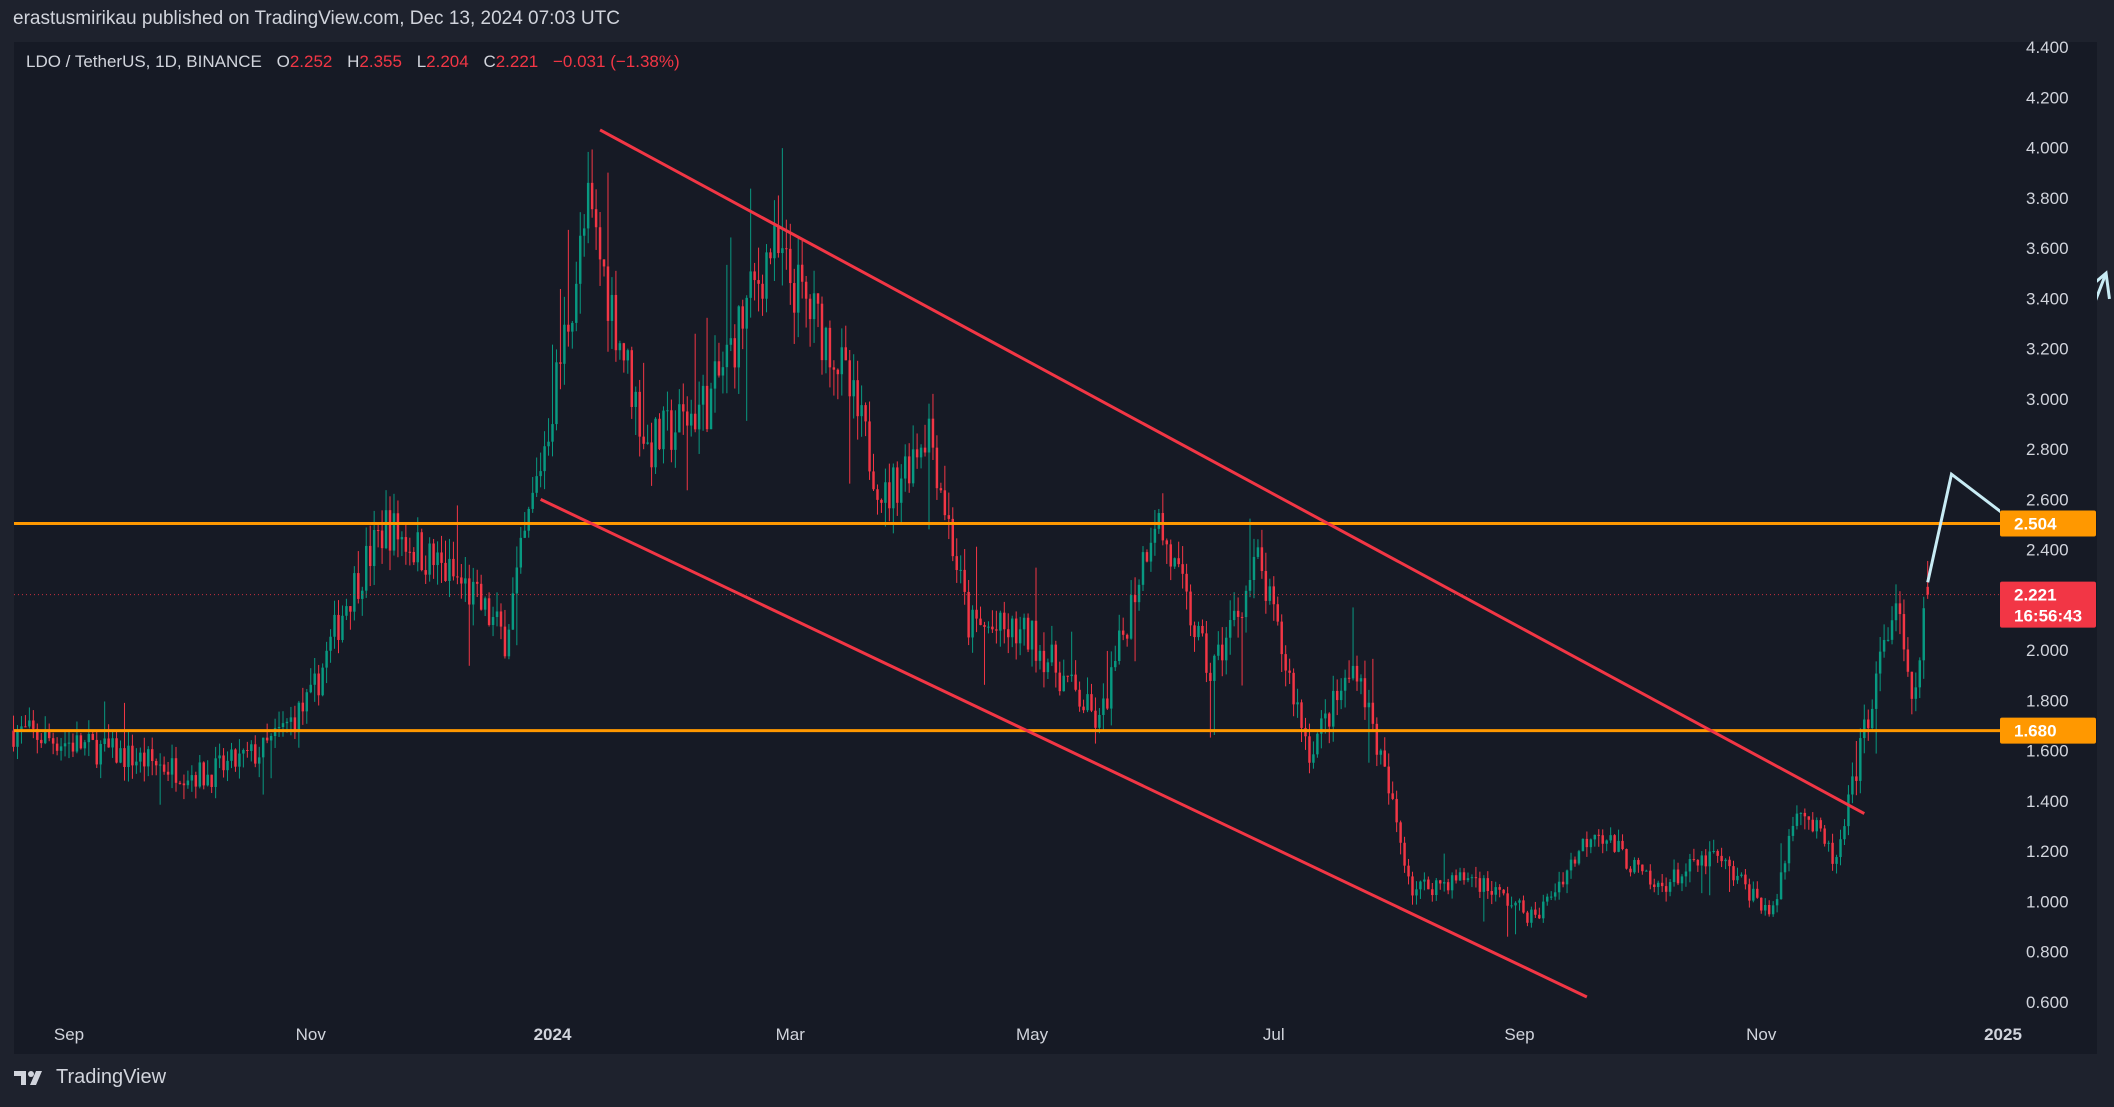 This screenshot has width=2114, height=1107. I want to click on resistance-badge-box, so click(2048, 523).